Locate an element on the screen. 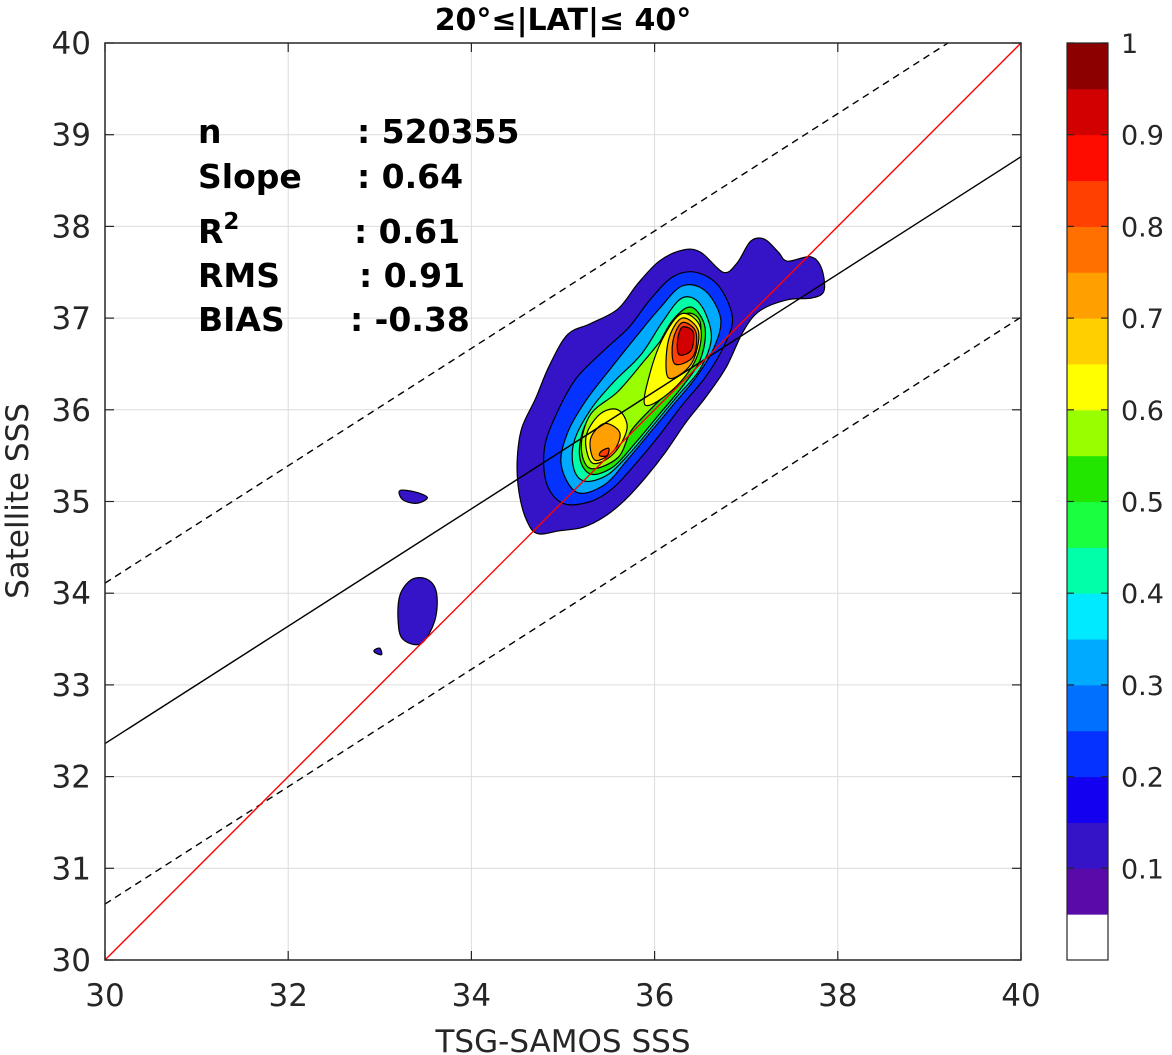 The width and height of the screenshot is (1172, 1055). y-tick-label: 39 is located at coordinates (71, 136).